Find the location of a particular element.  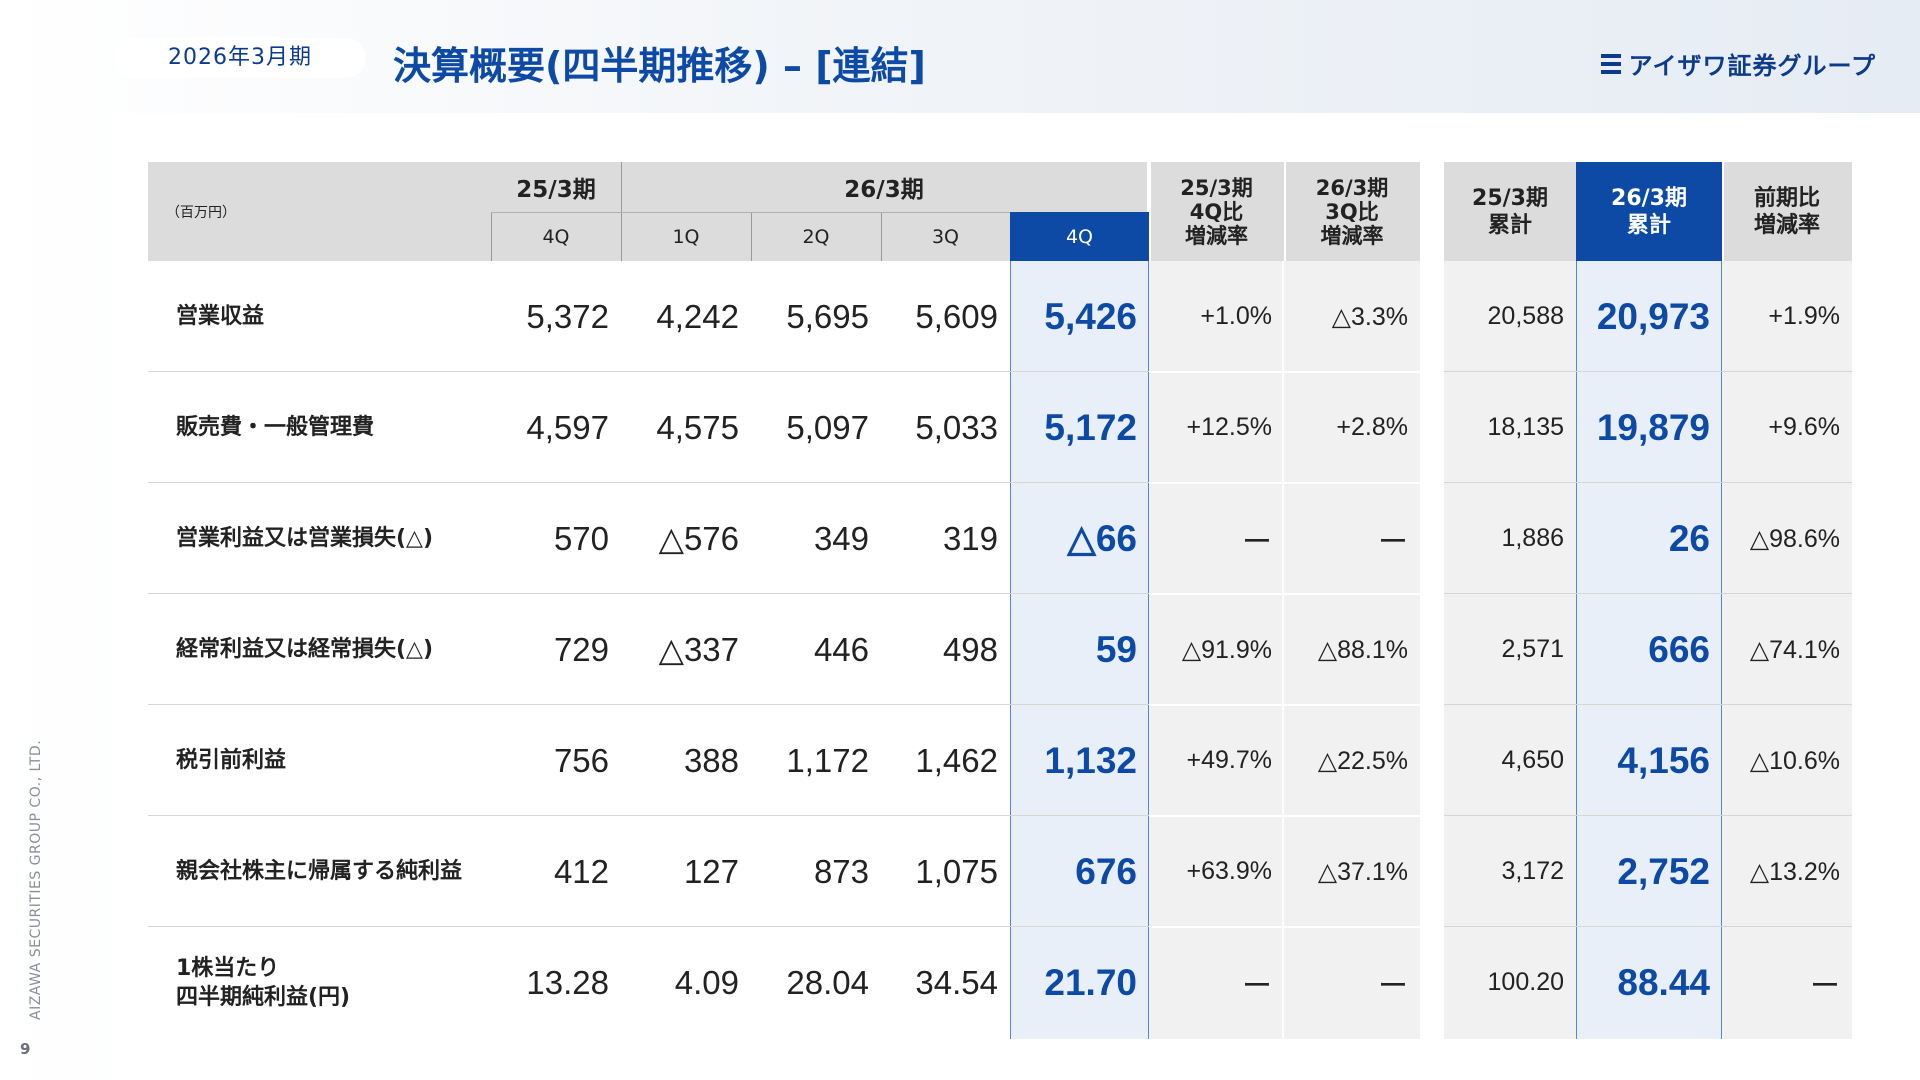

cell-q4: 5,172 is located at coordinates (1090, 427).